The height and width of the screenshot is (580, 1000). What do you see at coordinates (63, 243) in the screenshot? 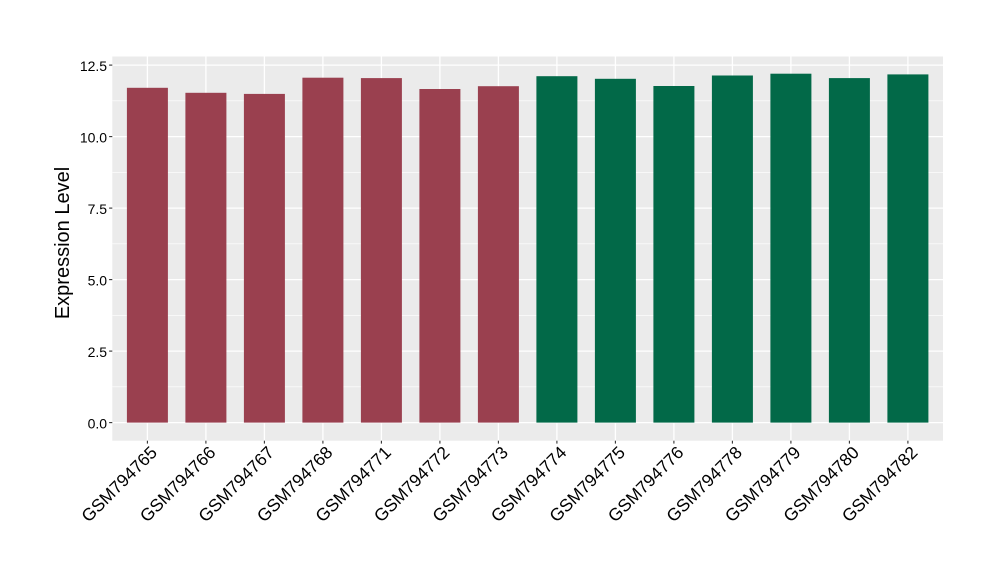
I see `svg-text: Expression Level` at bounding box center [63, 243].